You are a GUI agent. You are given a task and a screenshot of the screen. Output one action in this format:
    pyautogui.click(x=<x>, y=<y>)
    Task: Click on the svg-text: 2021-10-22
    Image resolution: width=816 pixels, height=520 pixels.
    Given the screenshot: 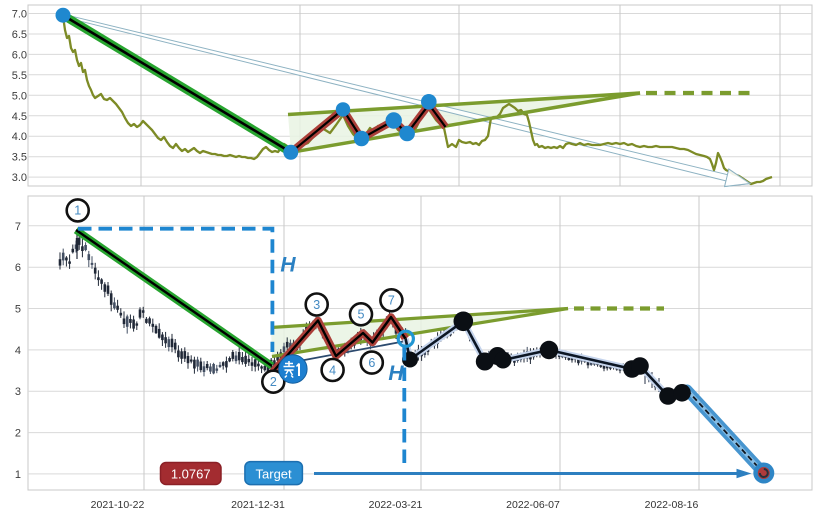 What is the action you would take?
    pyautogui.click(x=118, y=505)
    